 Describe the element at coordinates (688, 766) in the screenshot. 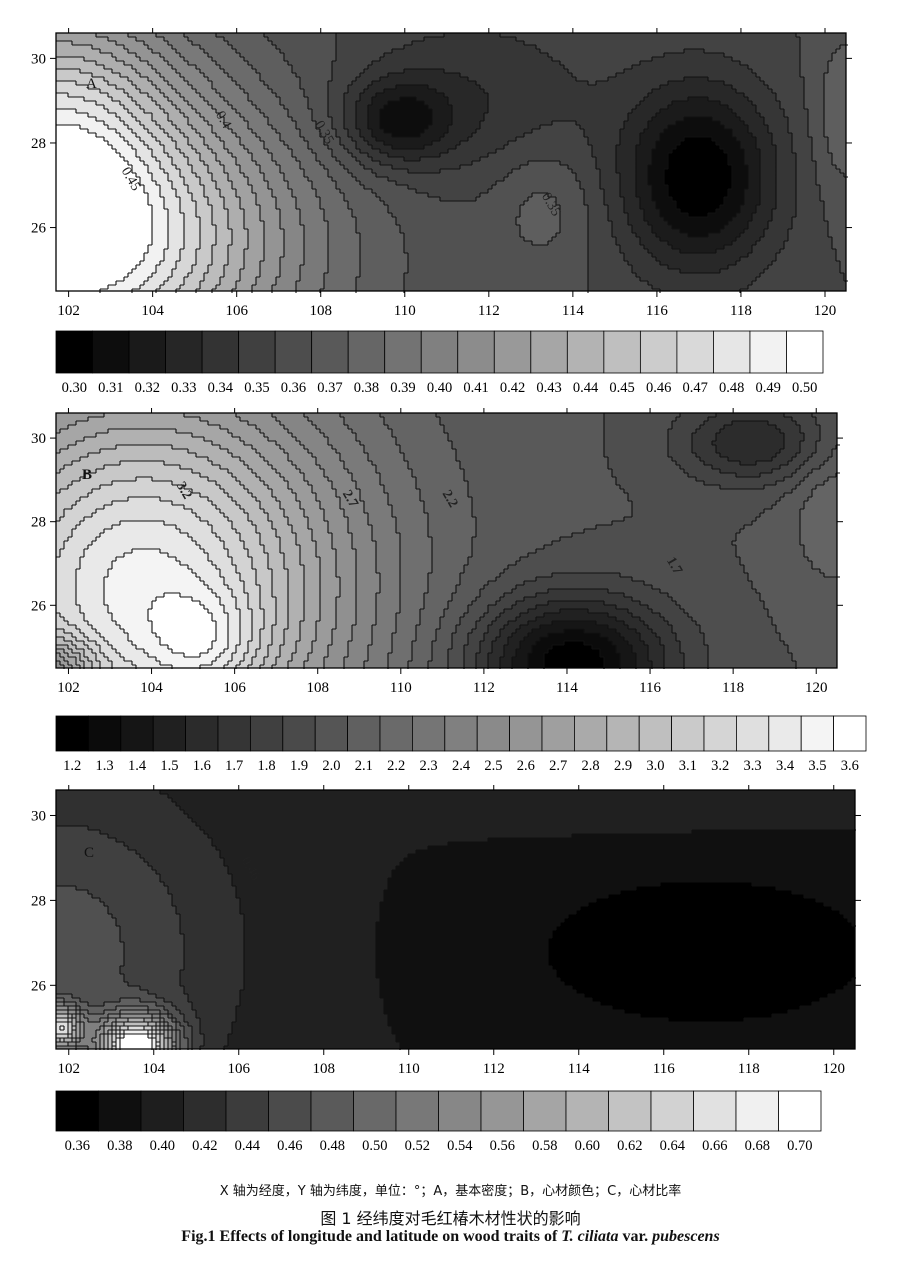

I see `legend-label: 3.1` at that location.